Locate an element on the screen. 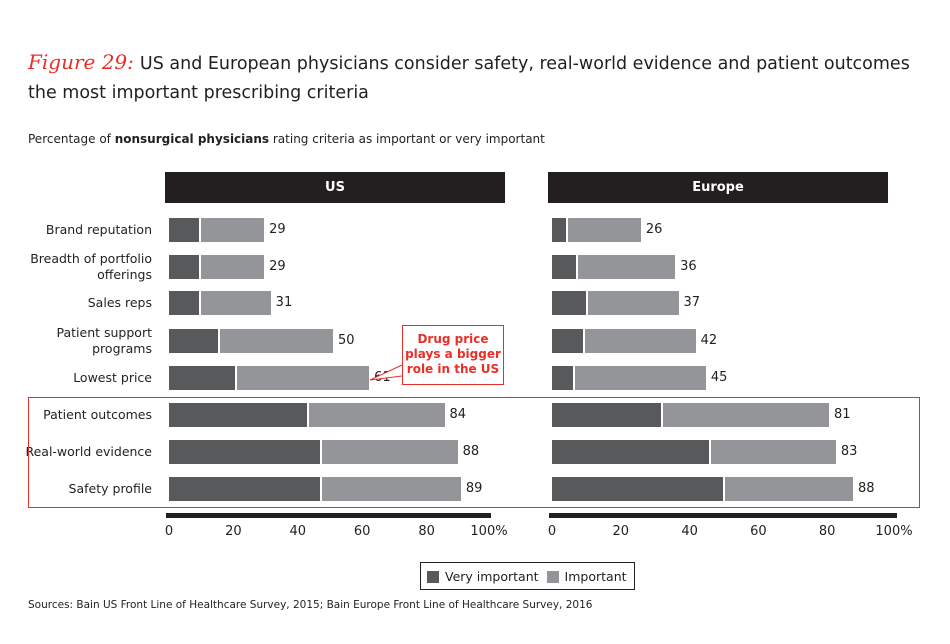  us-tick-label: 80 is located at coordinates (426, 531).